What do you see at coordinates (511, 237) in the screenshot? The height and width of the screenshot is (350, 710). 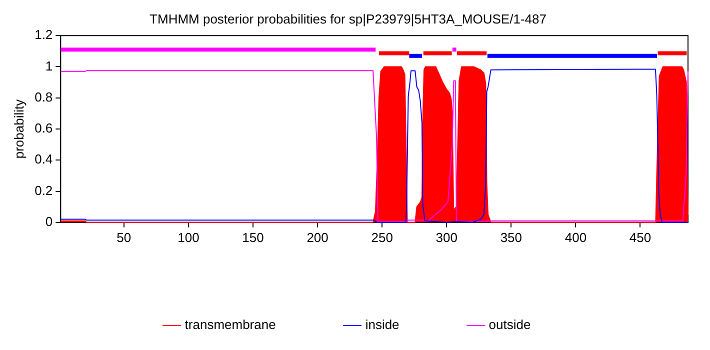 I see `x-tick-label: 350` at bounding box center [511, 237].